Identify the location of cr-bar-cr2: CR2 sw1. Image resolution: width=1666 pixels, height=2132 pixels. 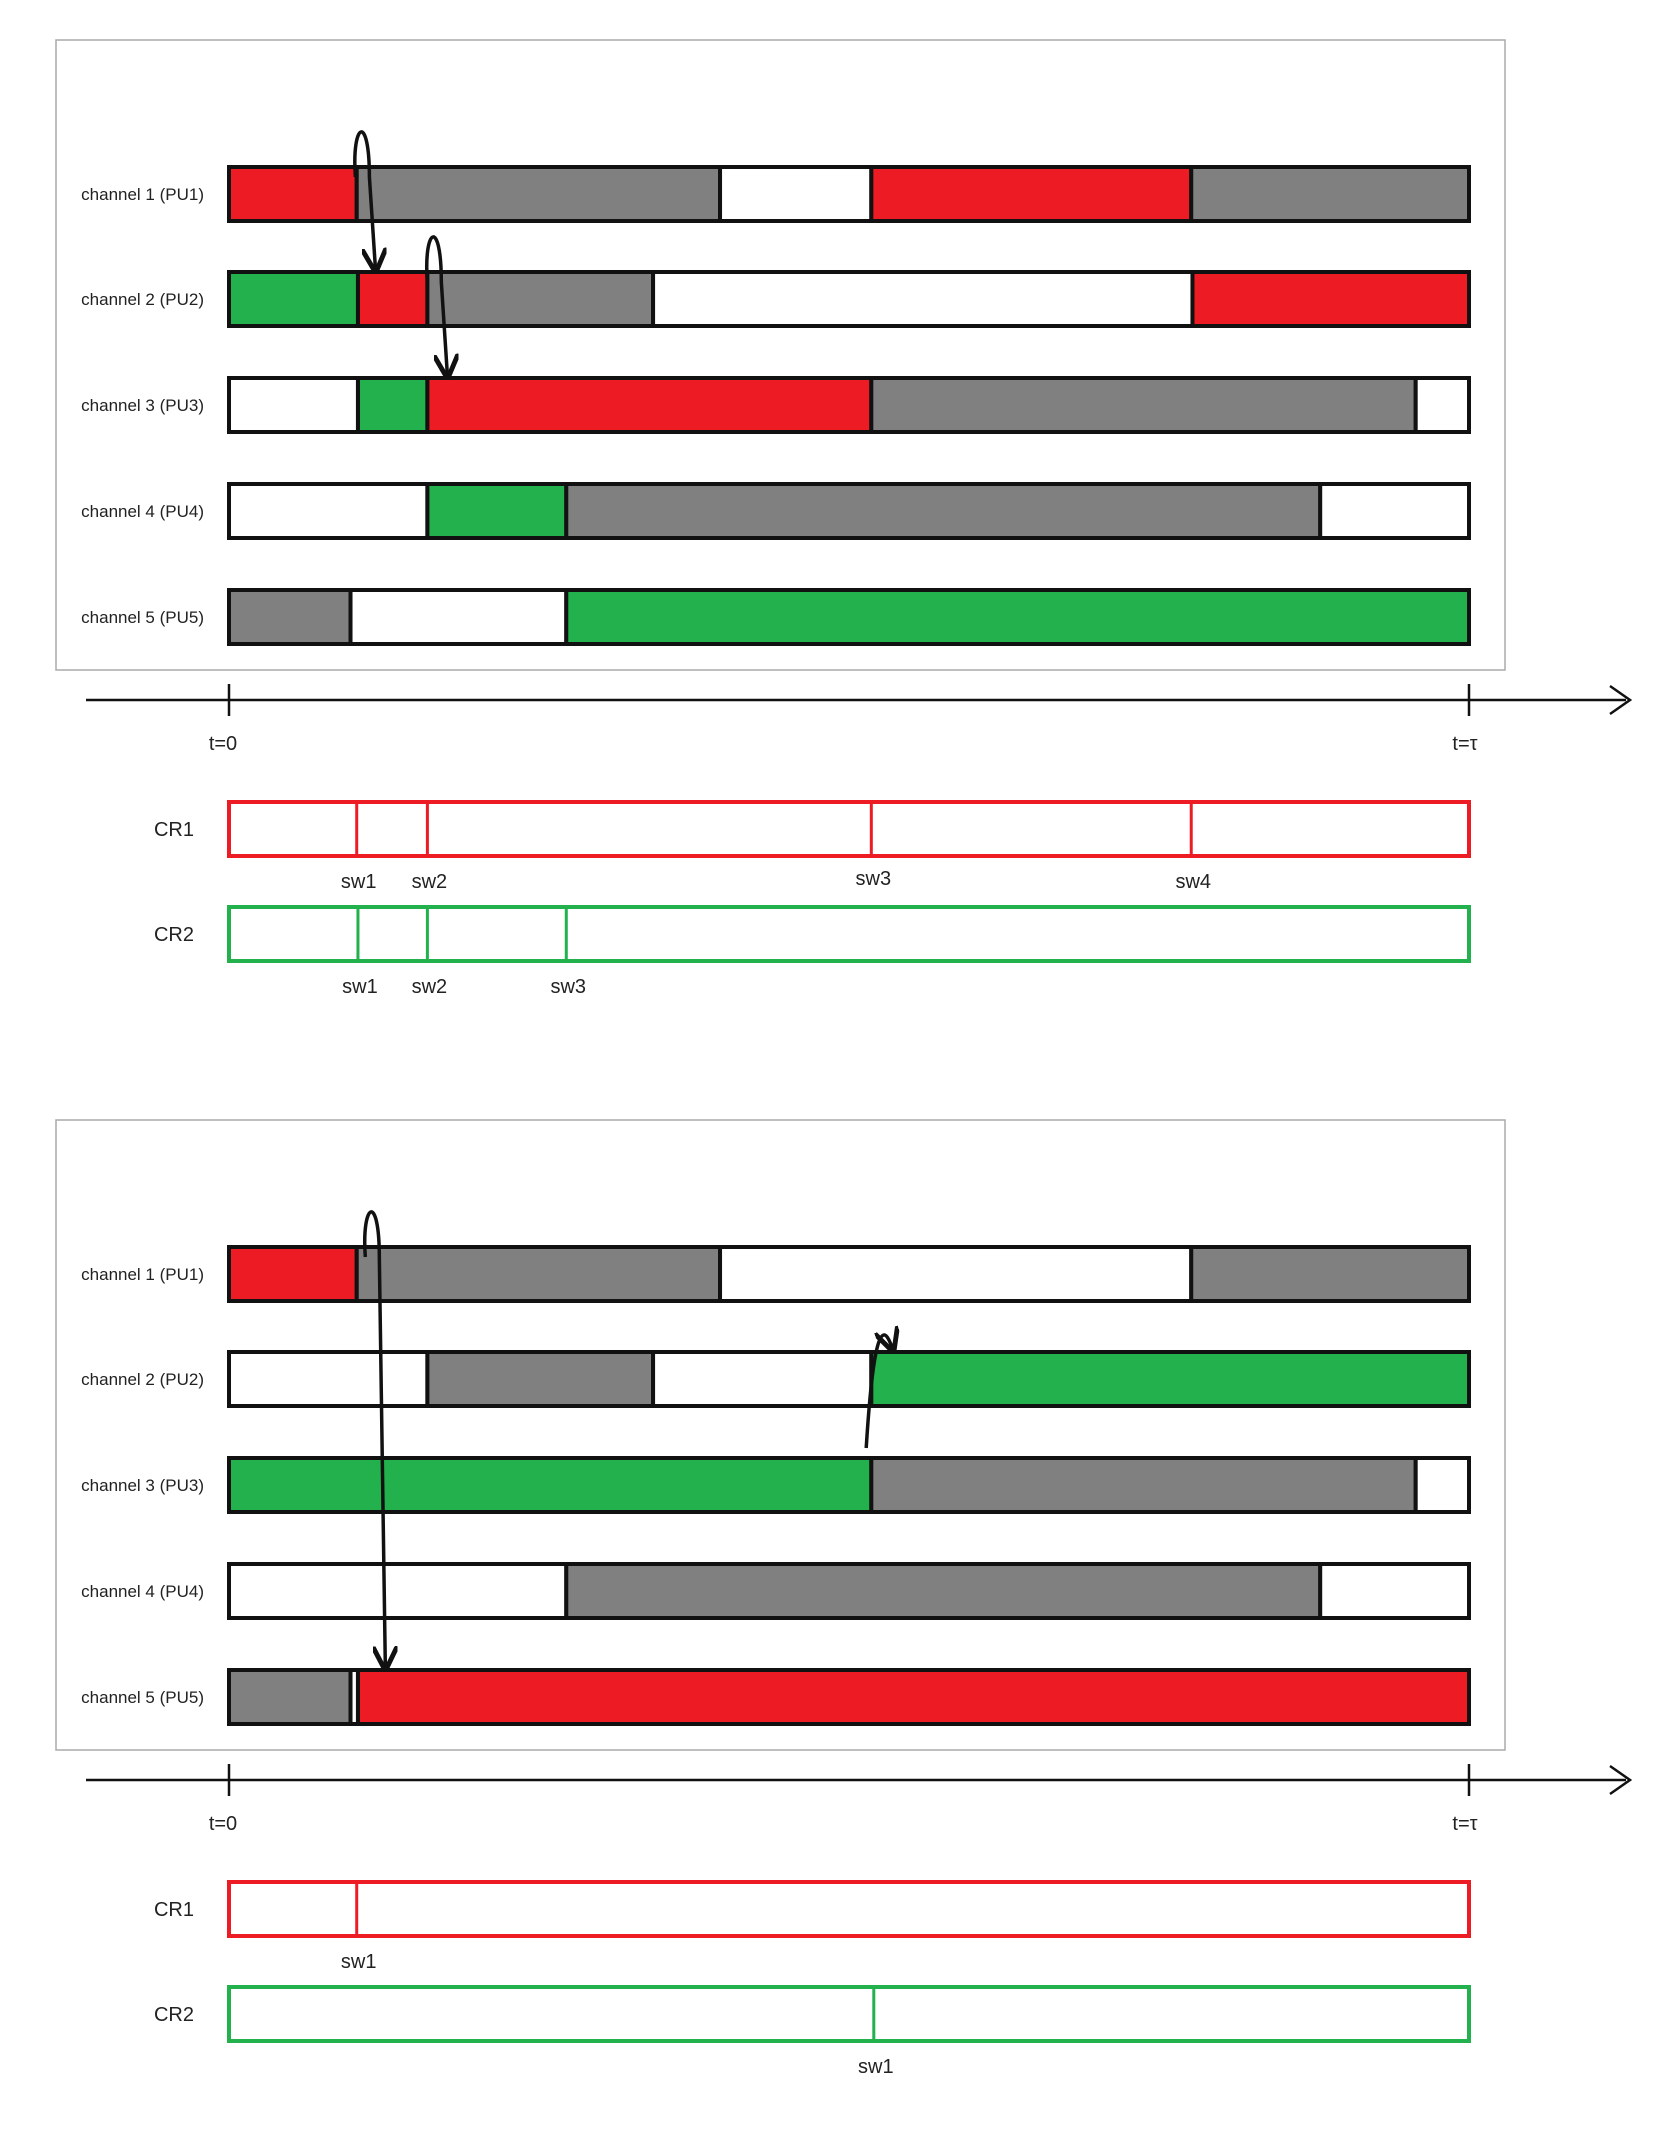
(812, 2031).